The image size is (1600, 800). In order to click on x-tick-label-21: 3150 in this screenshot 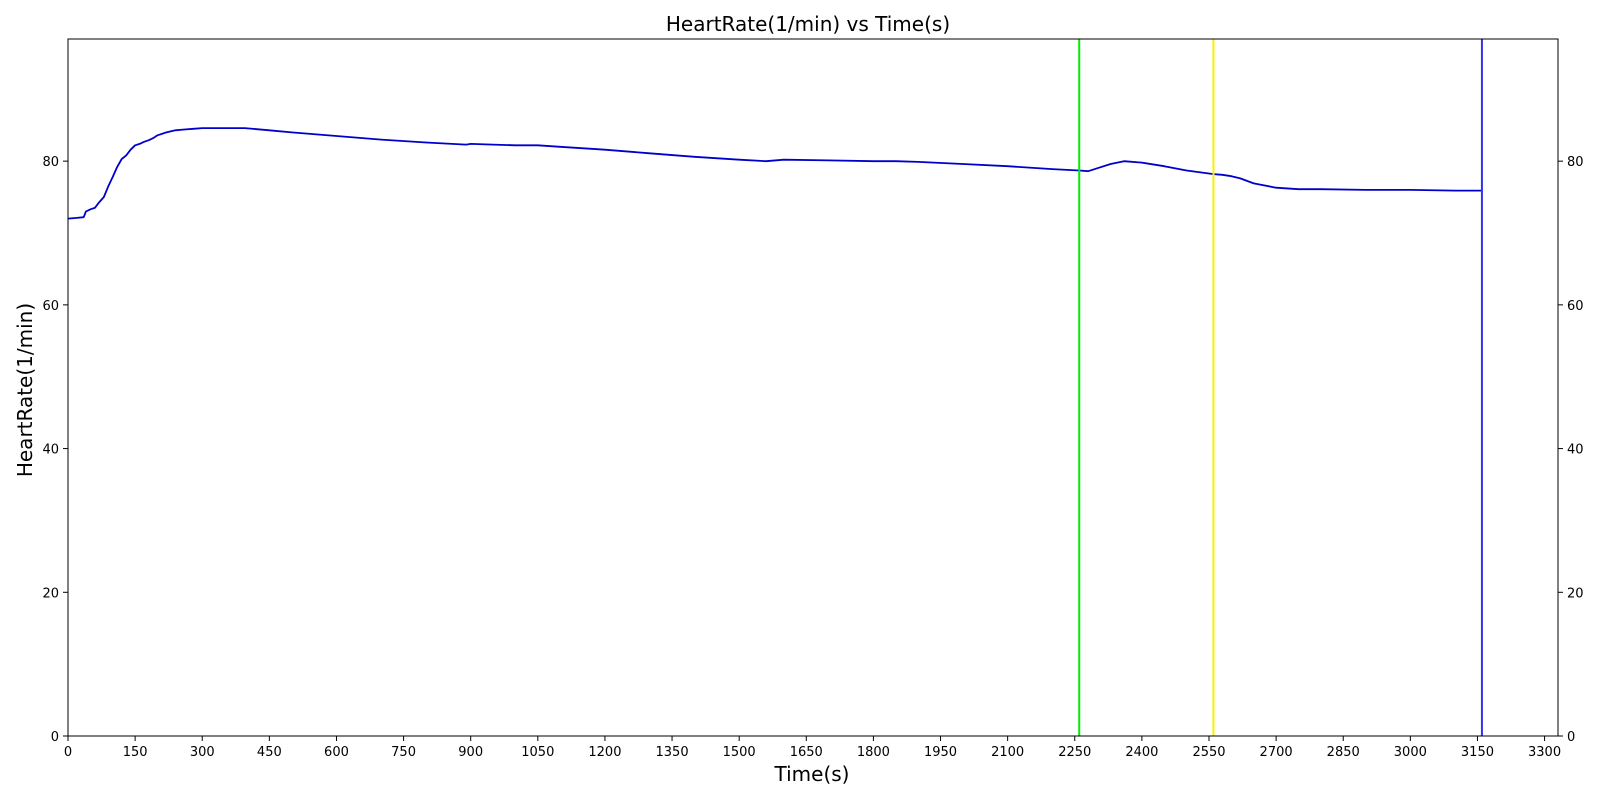, I will do `click(1477, 752)`.